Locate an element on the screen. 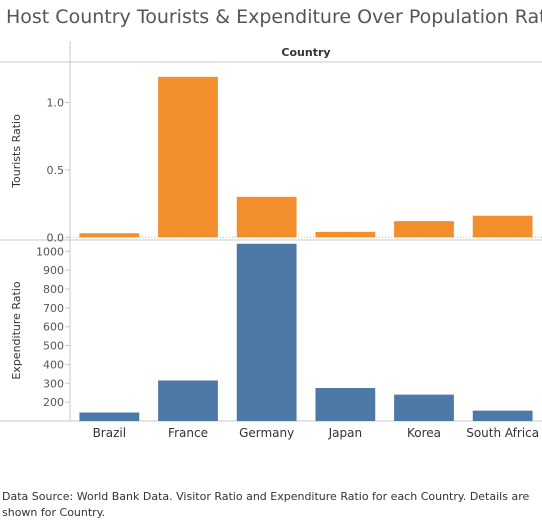  bar-tourists-japan is located at coordinates (345, 234).